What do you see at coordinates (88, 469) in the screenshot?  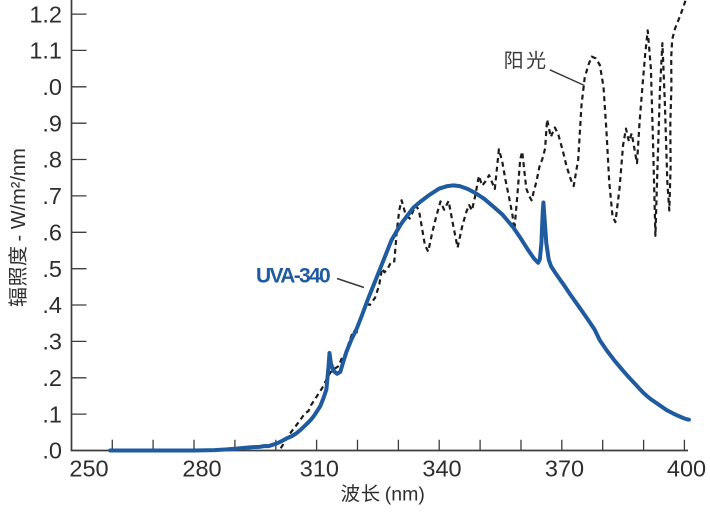 I see `svg-text: 250` at bounding box center [88, 469].